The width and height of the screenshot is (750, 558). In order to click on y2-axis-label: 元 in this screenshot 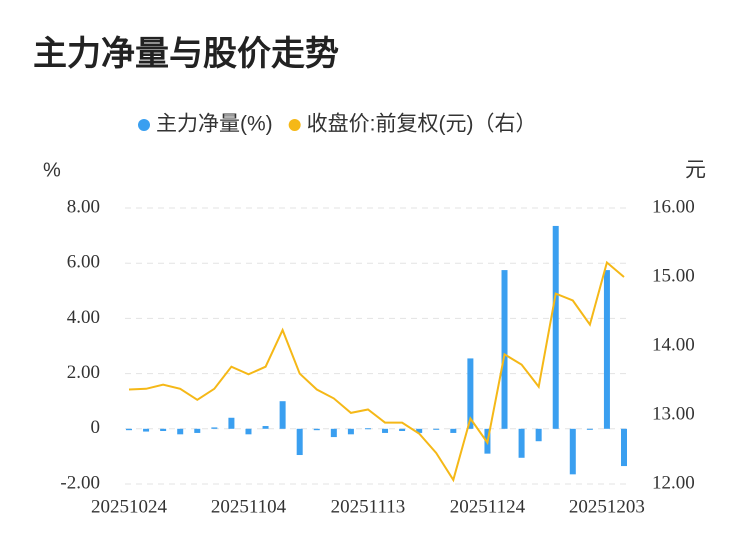, I will do `click(695, 170)`.